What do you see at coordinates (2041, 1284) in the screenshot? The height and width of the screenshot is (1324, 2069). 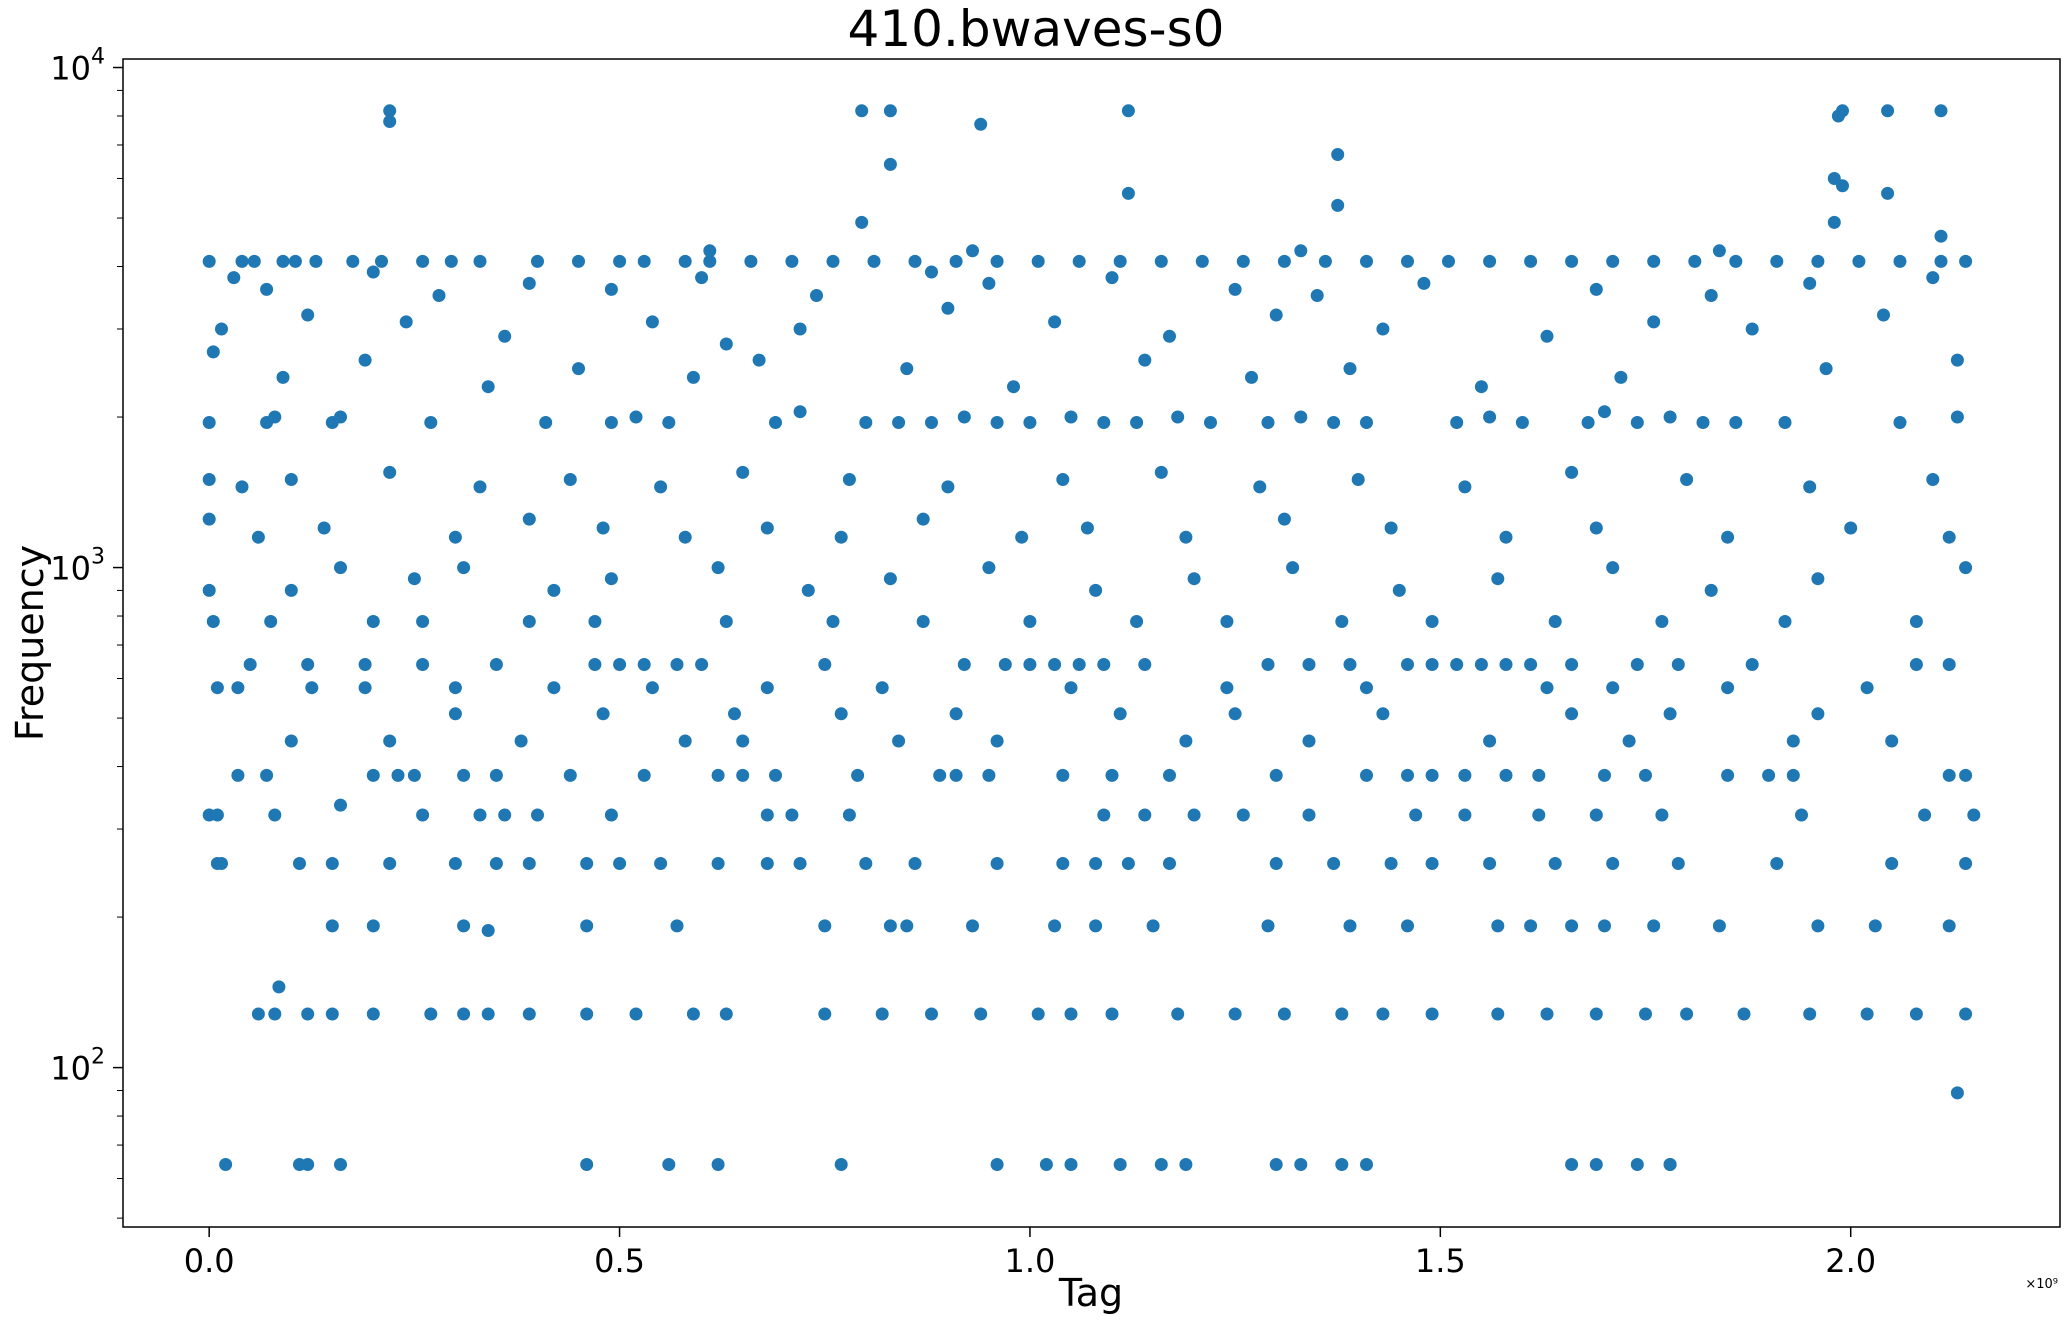 I see `x-axis-multiplier: ×10⁹` at bounding box center [2041, 1284].